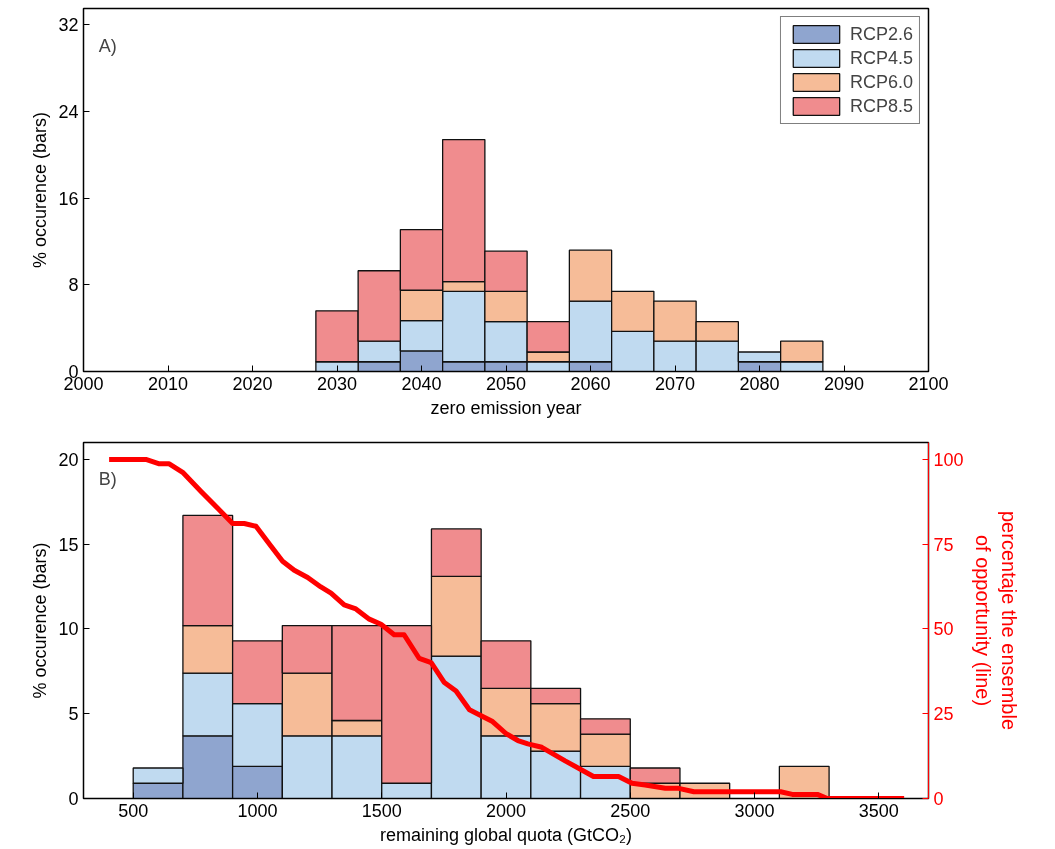 Image resolution: width=1055 pixels, height=849 pixels. Describe the element at coordinates (675, 383) in the screenshot. I see `x-tick-label: 2070` at that location.